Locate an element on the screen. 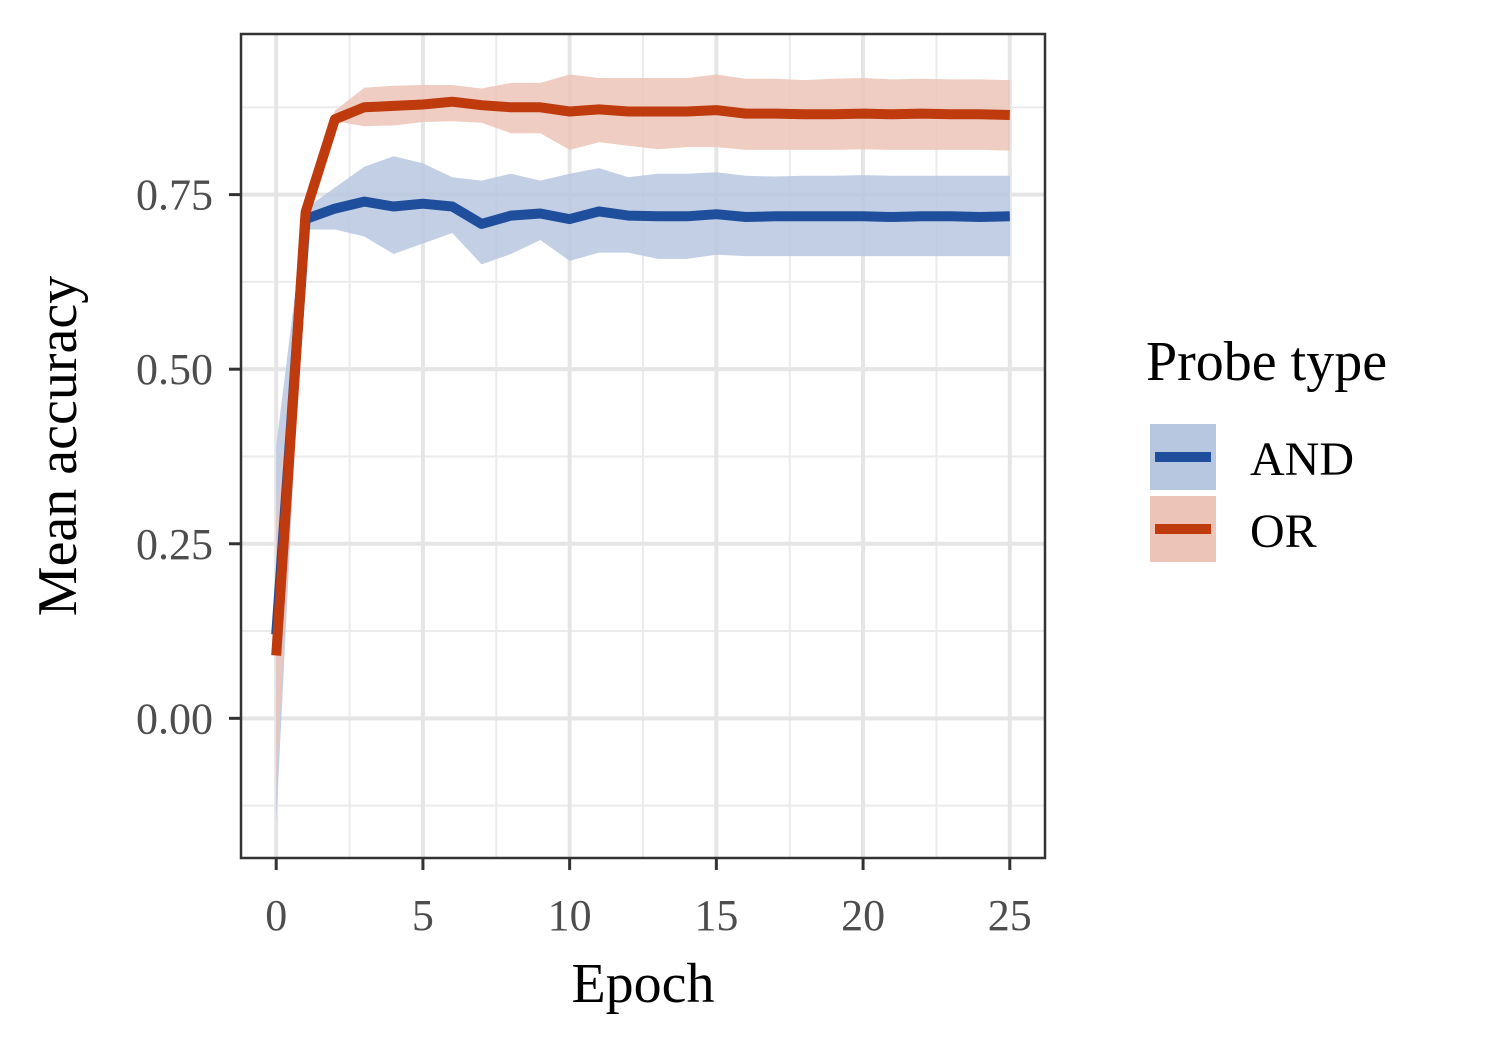  legend-entry-and: AND is located at coordinates (1252, 457).